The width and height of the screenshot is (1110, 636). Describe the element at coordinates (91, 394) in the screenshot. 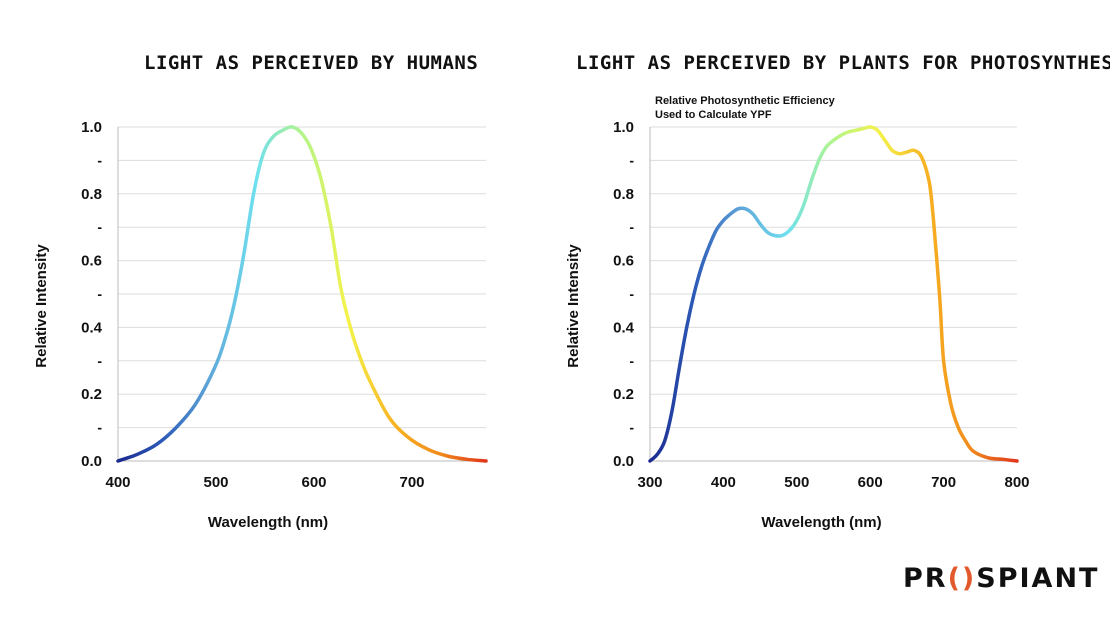

I see `left-y-tick-label: 0.2` at that location.